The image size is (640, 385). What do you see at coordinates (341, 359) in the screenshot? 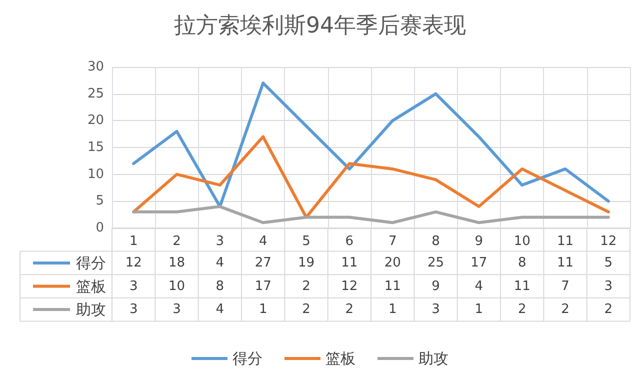
I see `text: 篮板` at bounding box center [341, 359].